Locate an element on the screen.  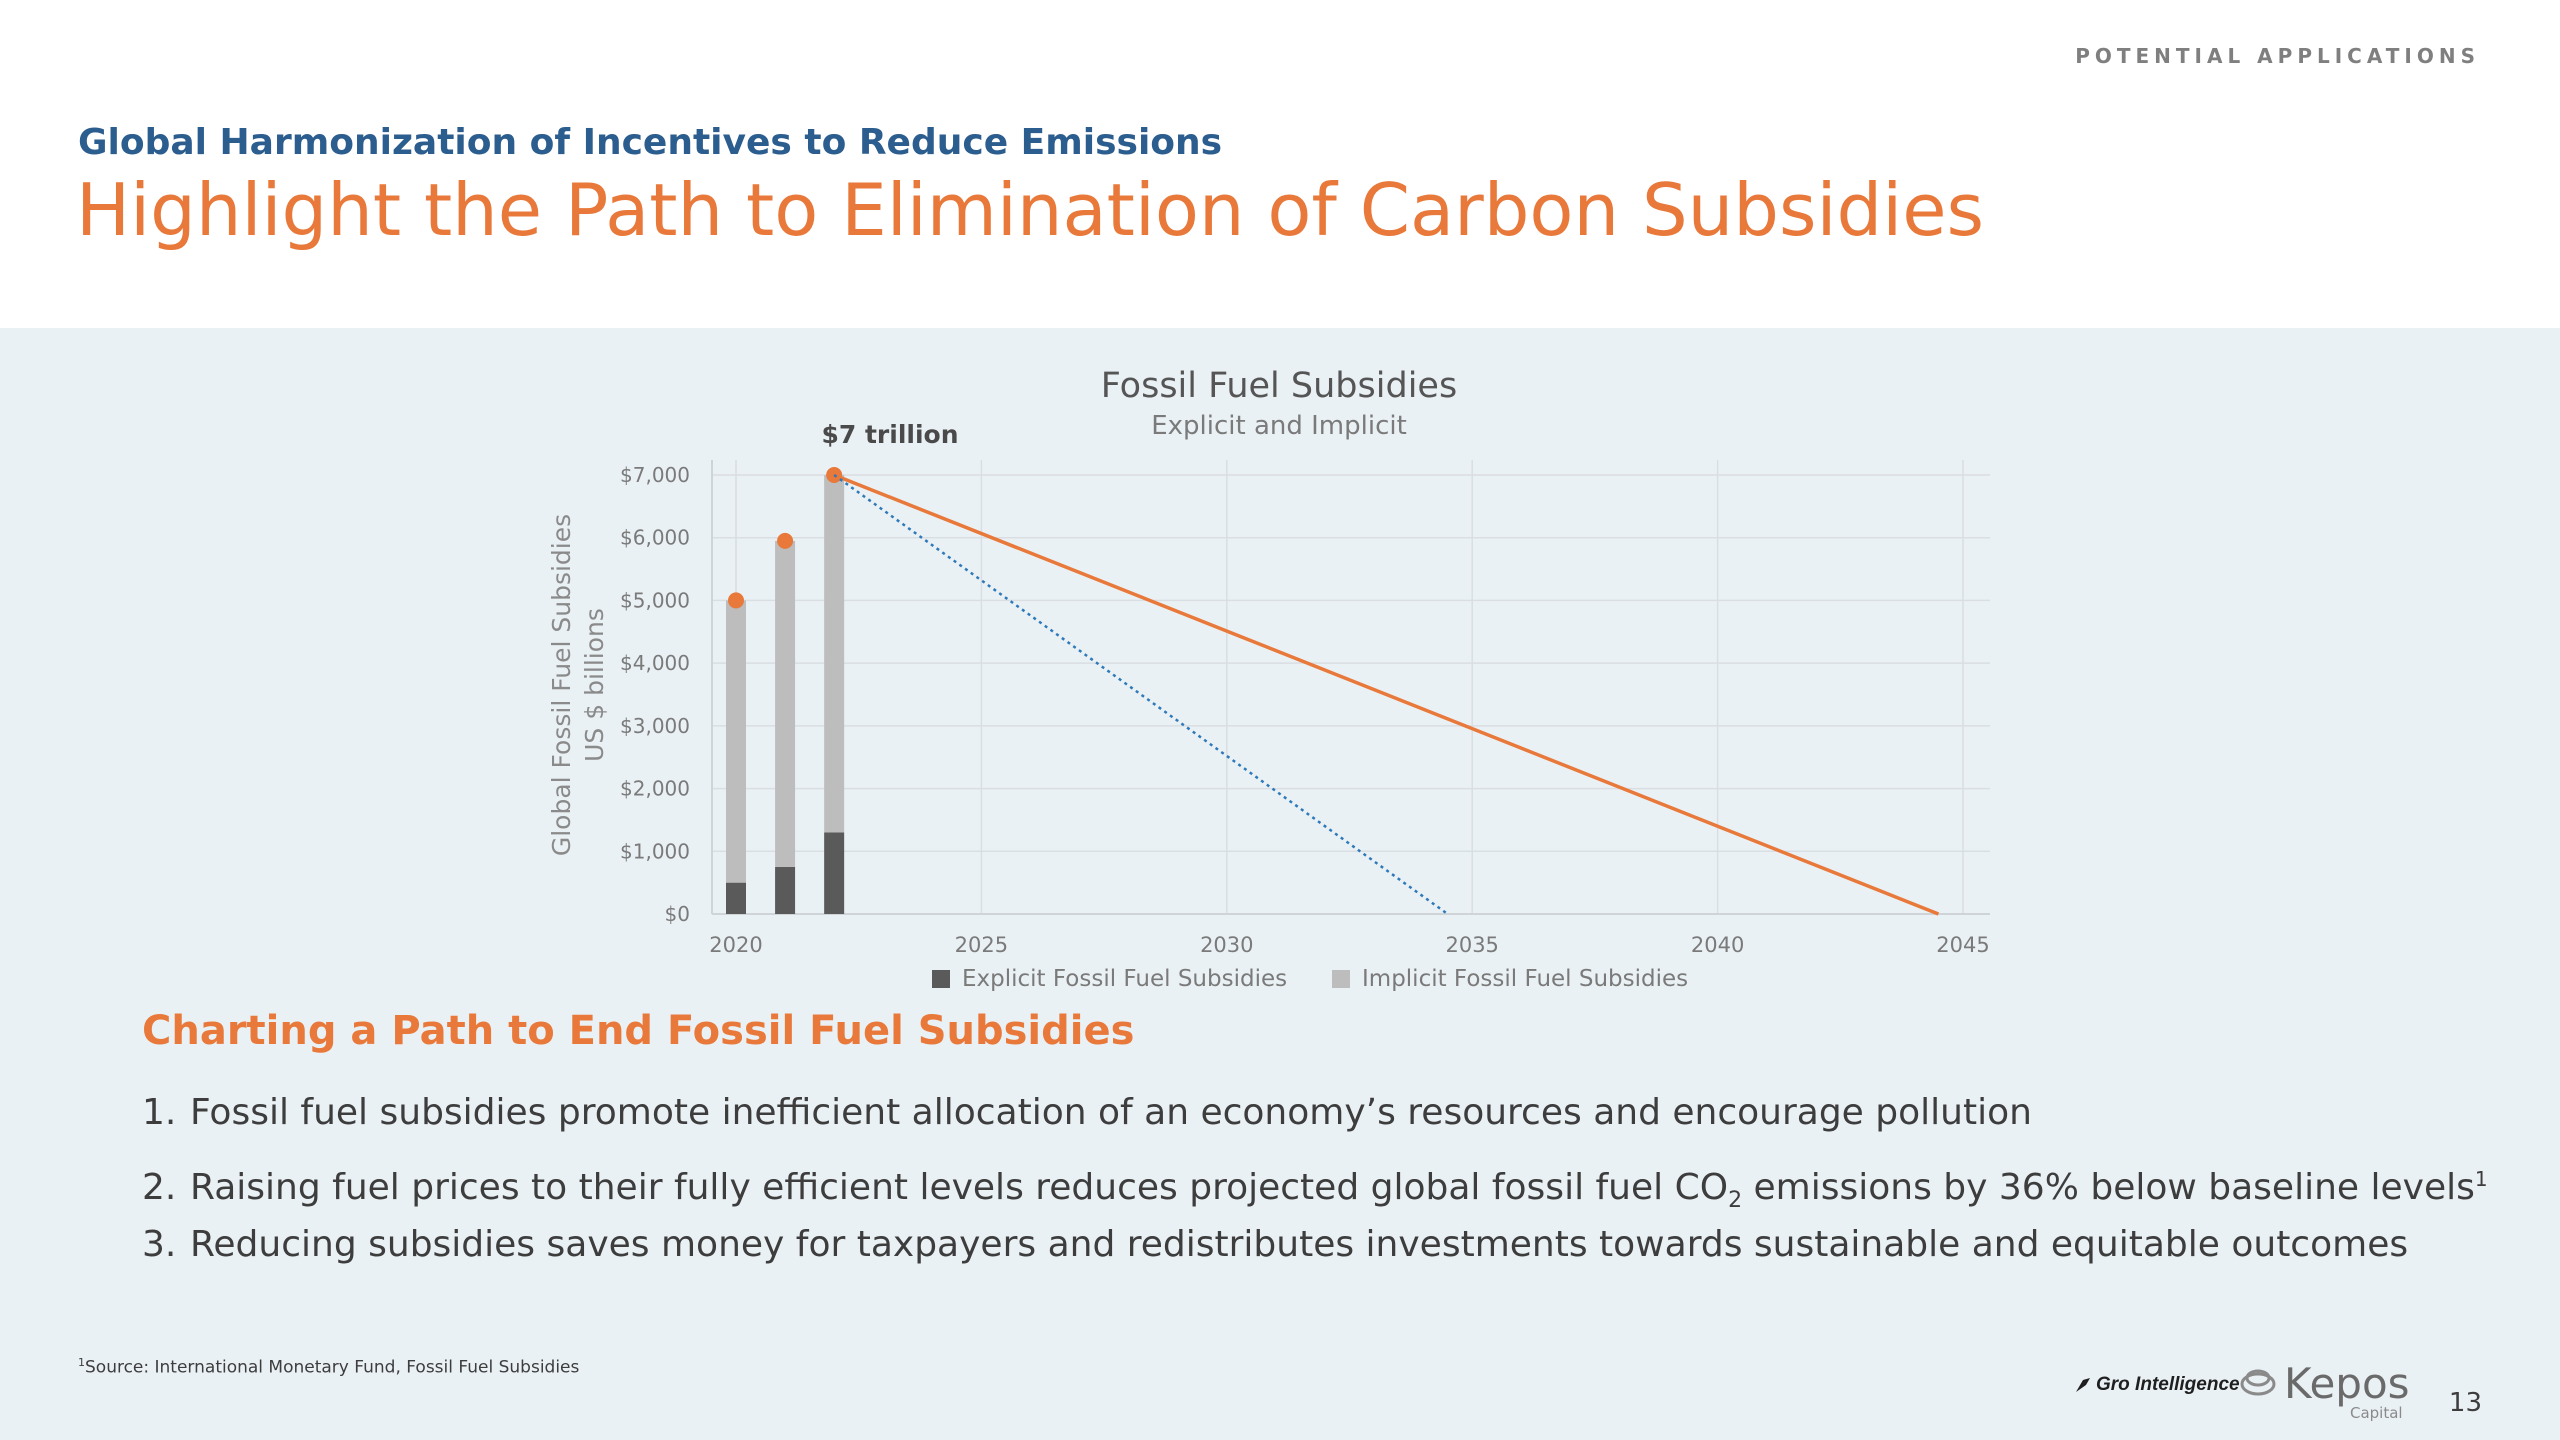
chart-title: Fossil Fuel Subsidies is located at coordinates (1279, 386).